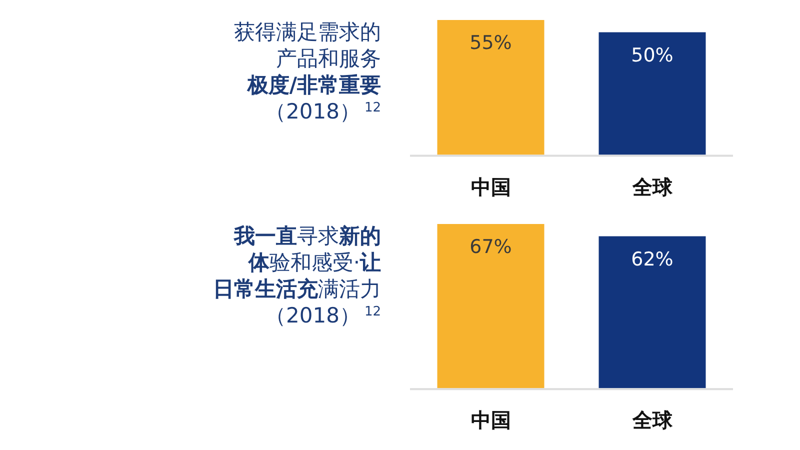 This screenshot has height=450, width=800. I want to click on chart-title: 我一直寻求新的体验和感受·让日常生活充满活力（2018）$^{12}$, so click(297, 276).